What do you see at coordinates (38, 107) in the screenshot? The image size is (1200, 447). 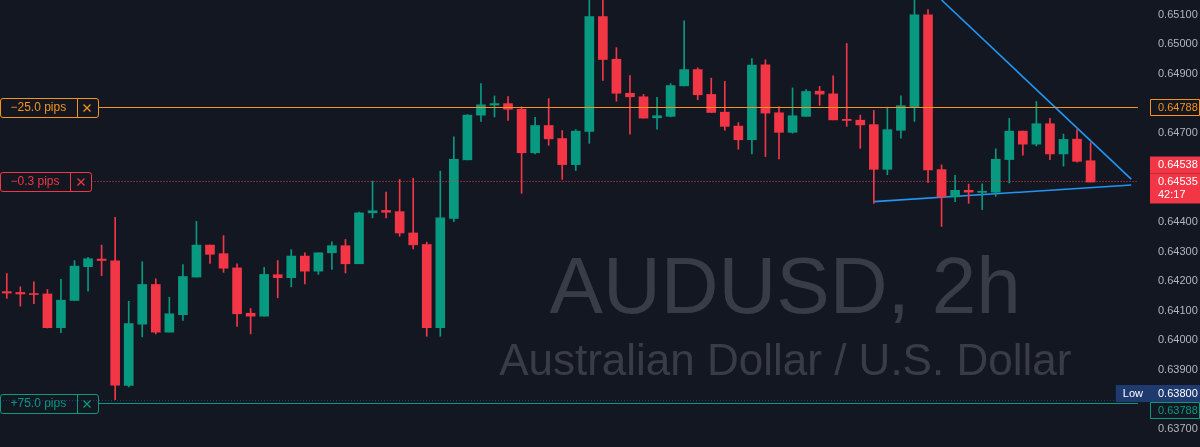 I see `ref-line-label: −25.0 pips` at bounding box center [38, 107].